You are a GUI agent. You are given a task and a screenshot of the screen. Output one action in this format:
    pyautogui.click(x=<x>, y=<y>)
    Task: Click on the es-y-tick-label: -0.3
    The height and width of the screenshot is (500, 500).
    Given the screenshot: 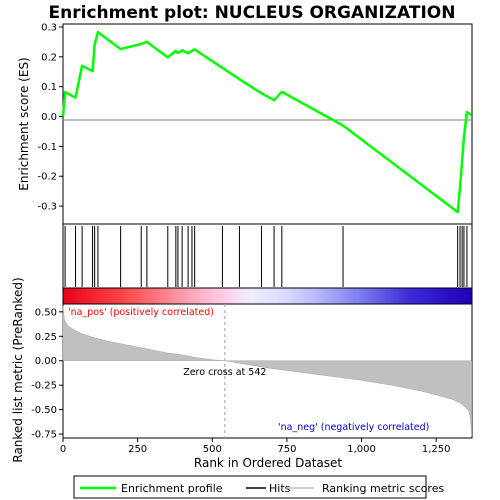 What is the action you would take?
    pyautogui.click(x=47, y=207)
    